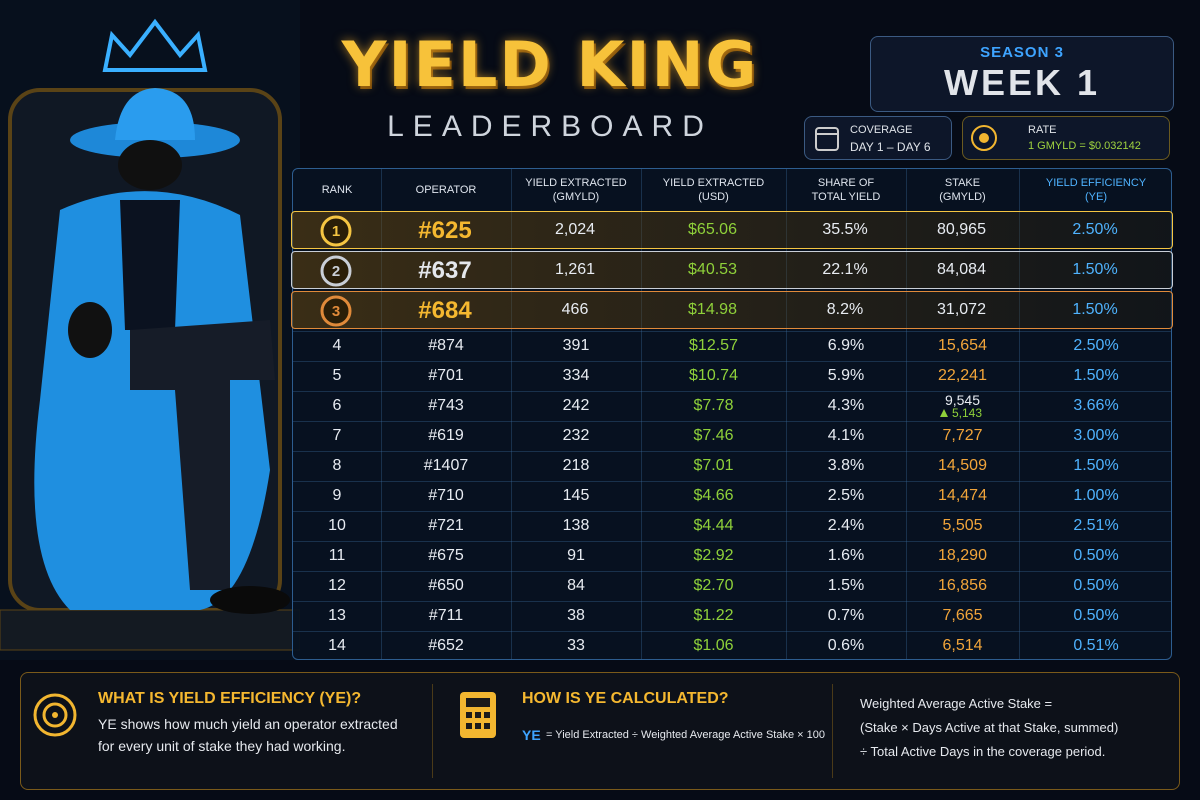 This screenshot has height=800, width=1200. I want to click on share: 0.6%, so click(846, 646).